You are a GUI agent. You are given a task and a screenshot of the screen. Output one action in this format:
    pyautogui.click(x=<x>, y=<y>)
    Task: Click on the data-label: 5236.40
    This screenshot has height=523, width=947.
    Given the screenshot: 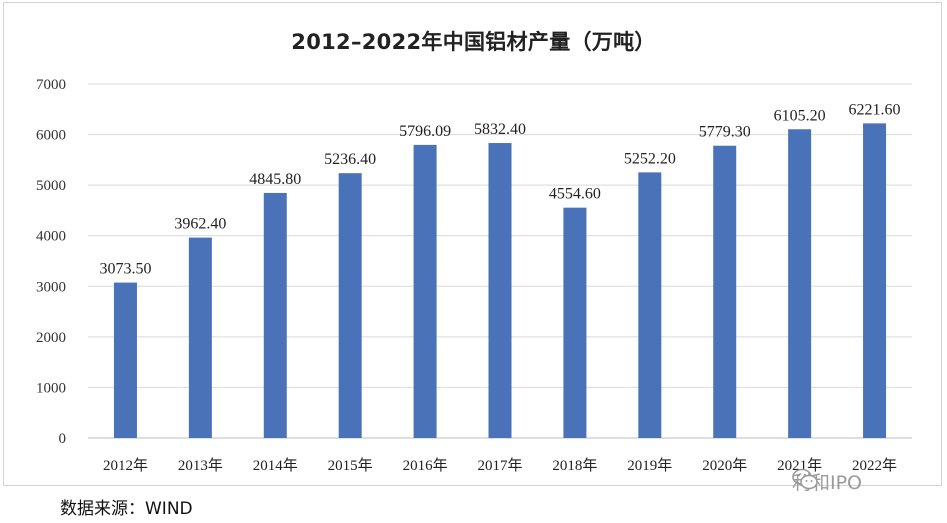 What is the action you would take?
    pyautogui.click(x=350, y=159)
    